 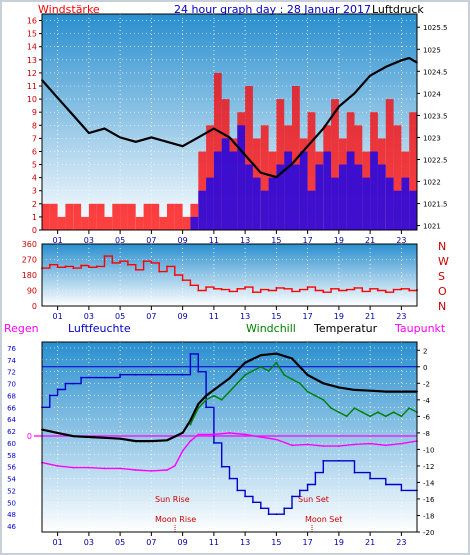 I want to click on y-tick-label-temperature: -14, so click(x=429, y=483).